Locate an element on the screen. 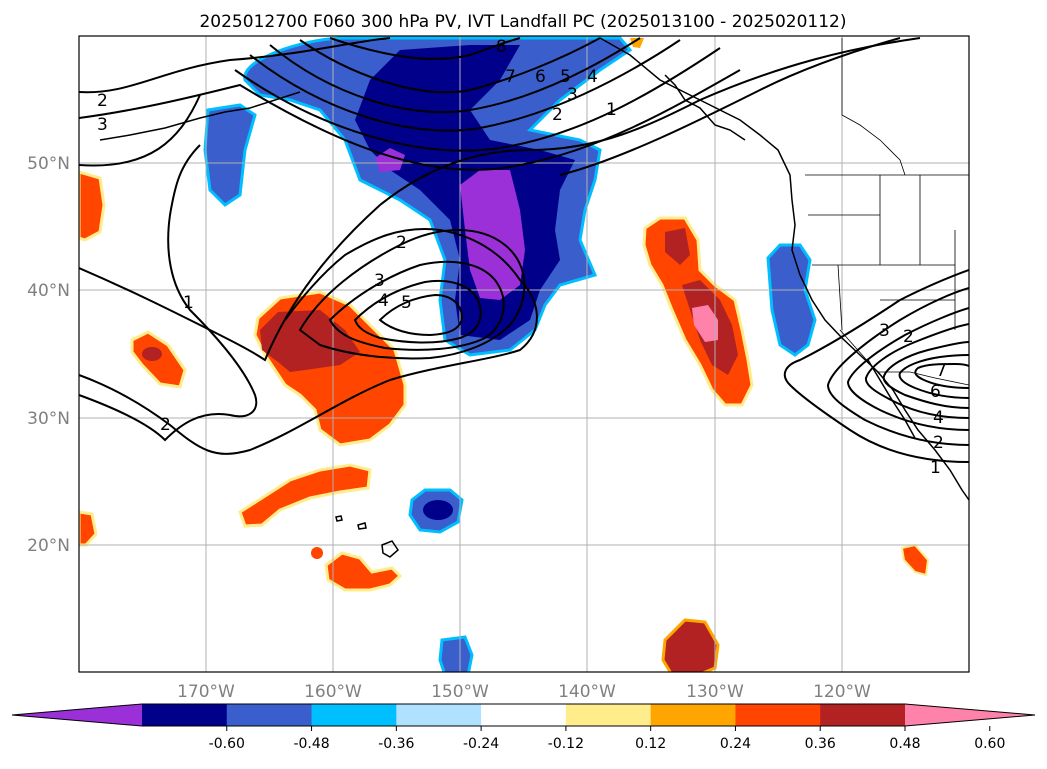 Image resolution: width=1047 pixels, height=769 pixels. contour-line-4-mid is located at coordinates (417, 312).